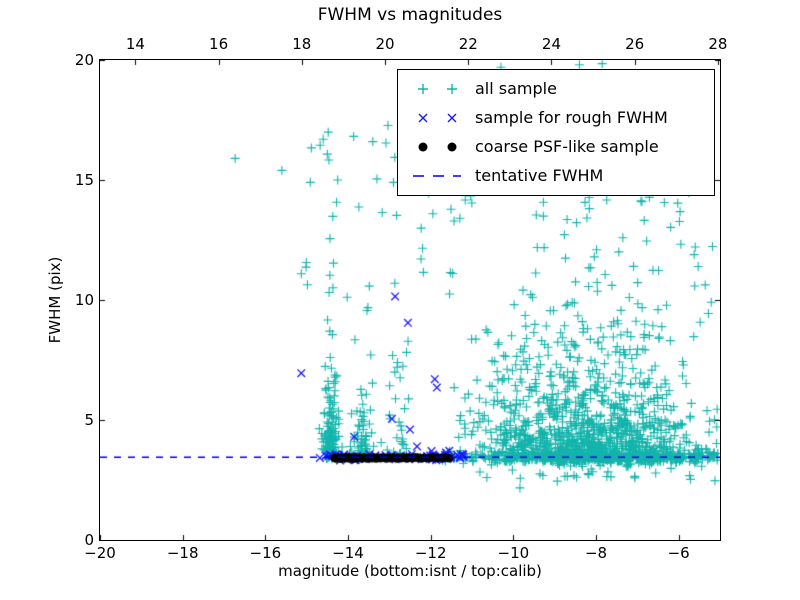 The width and height of the screenshot is (800, 600). I want to click on legend-entry: sample for rough FWHM, so click(556, 117).